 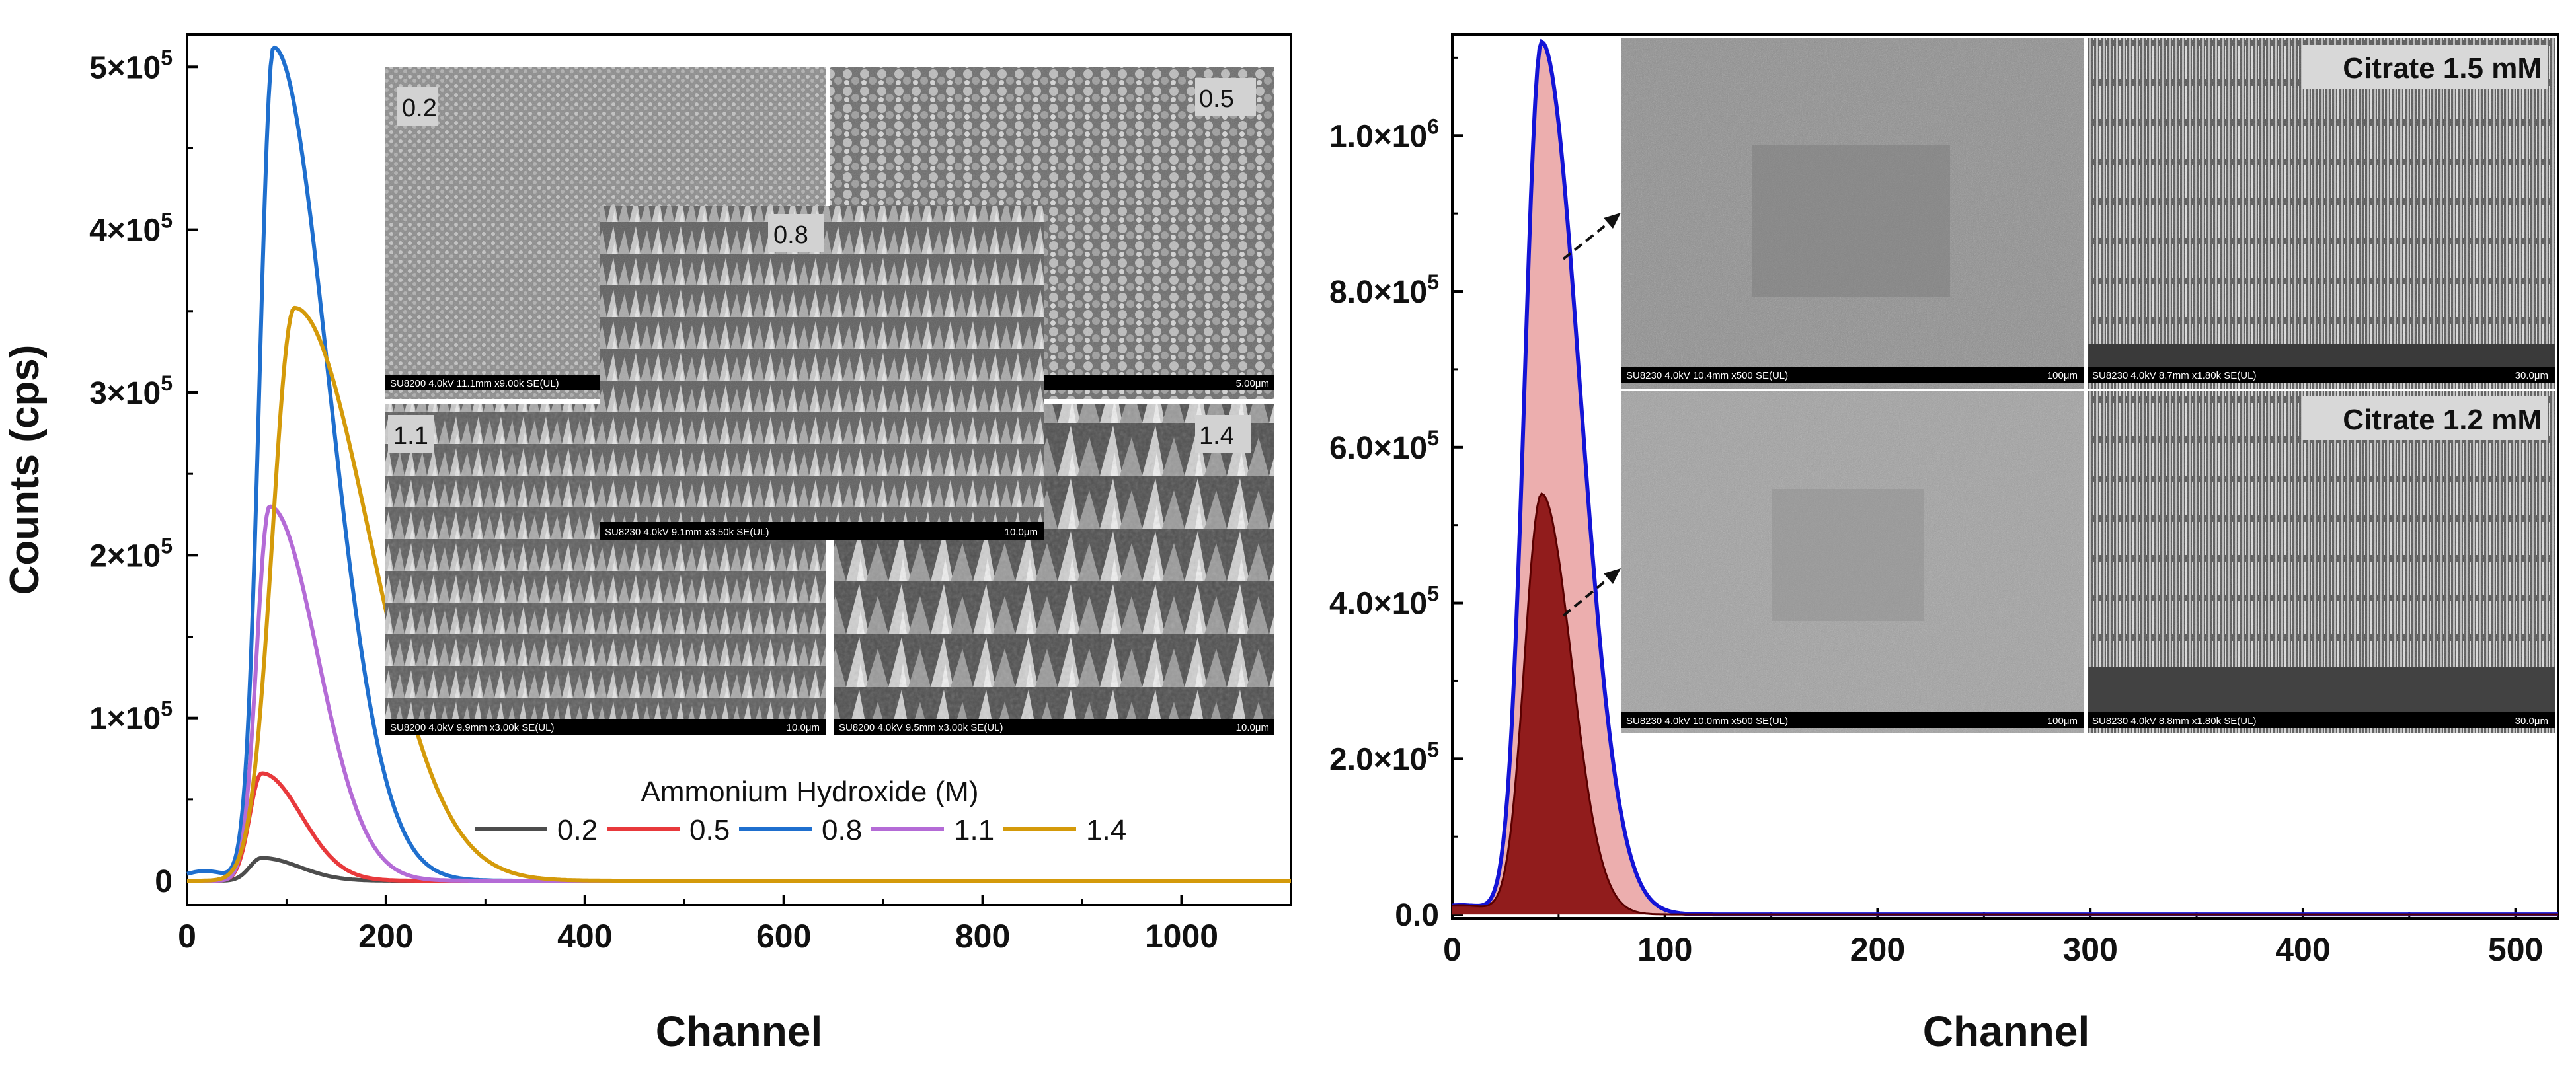 I want to click on arrow-to-top-inset, so click(x=1588, y=239).